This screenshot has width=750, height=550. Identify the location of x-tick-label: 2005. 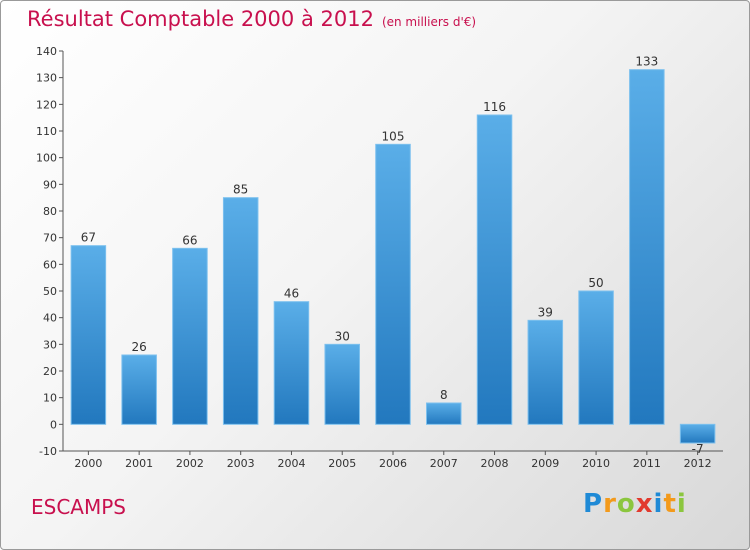
(342, 463).